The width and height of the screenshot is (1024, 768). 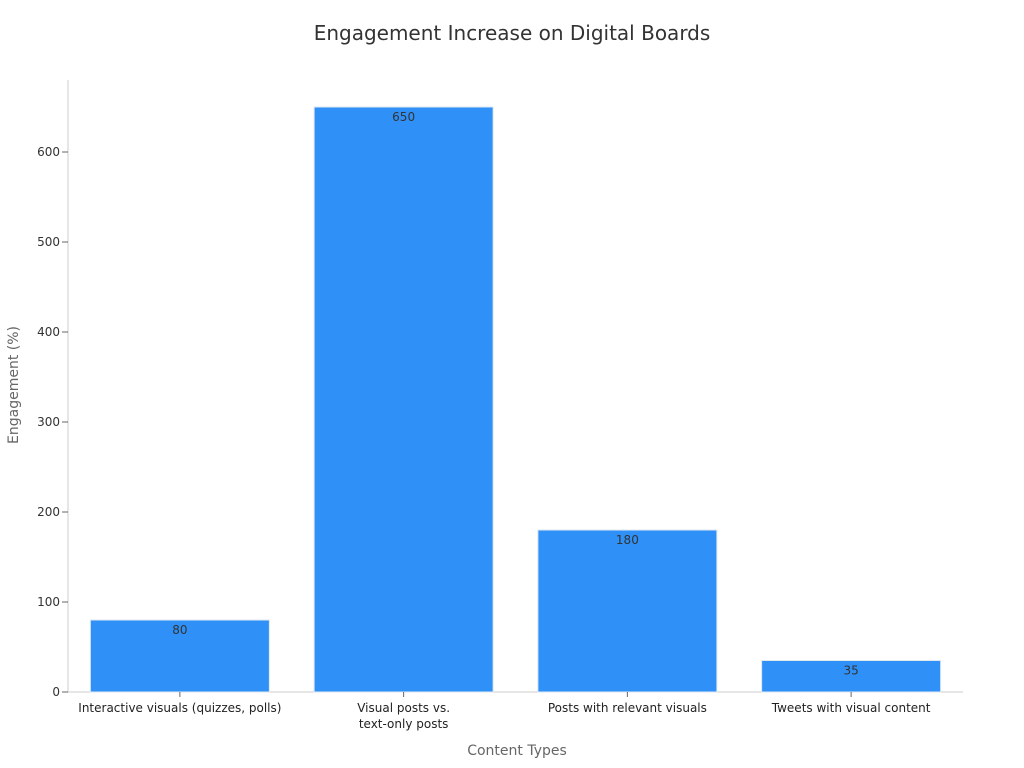 I want to click on y-tick-label: 500, so click(x=48, y=242).